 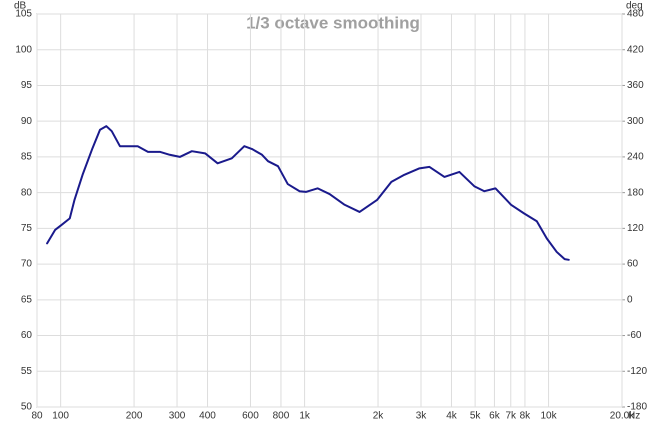 I want to click on y-tick-label: 85, so click(x=27, y=157).